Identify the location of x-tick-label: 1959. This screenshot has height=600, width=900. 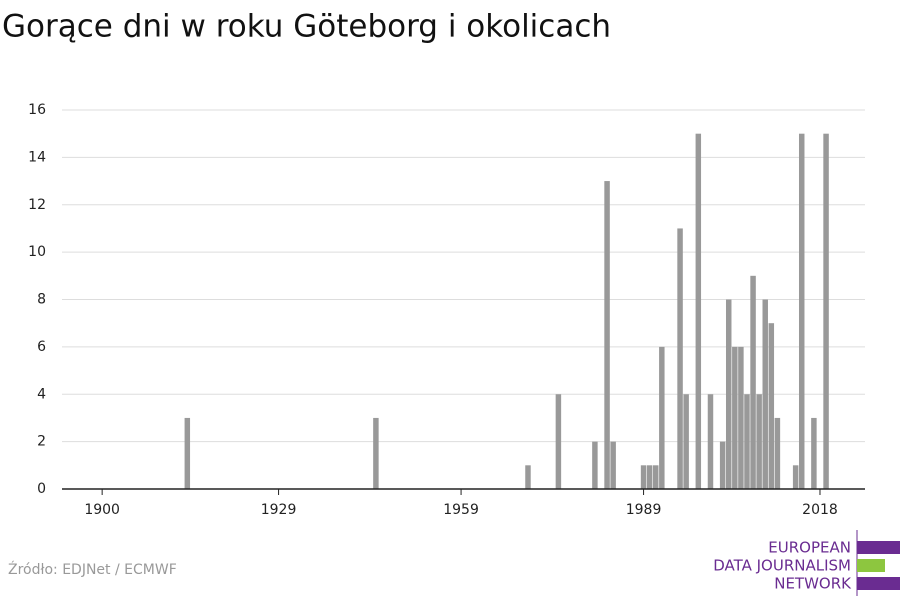
(461, 510).